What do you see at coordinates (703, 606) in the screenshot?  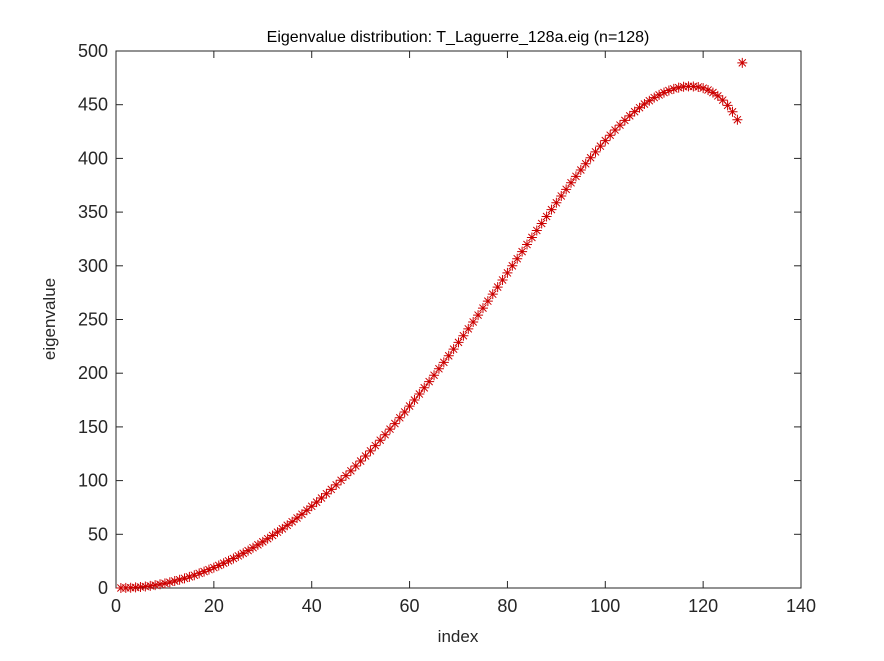 I see `x-tick-label: 120` at bounding box center [703, 606].